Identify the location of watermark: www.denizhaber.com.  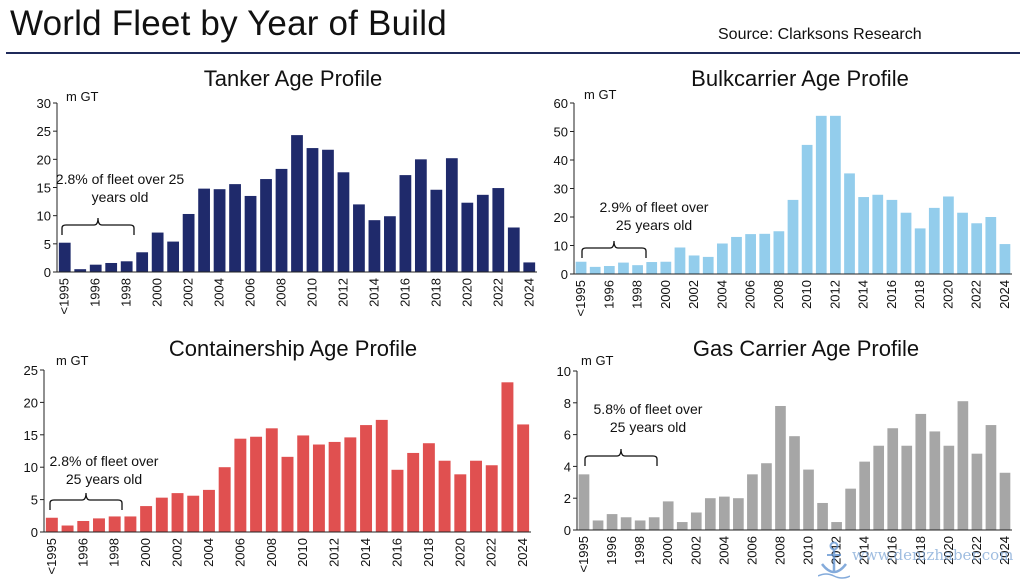
(916, 560).